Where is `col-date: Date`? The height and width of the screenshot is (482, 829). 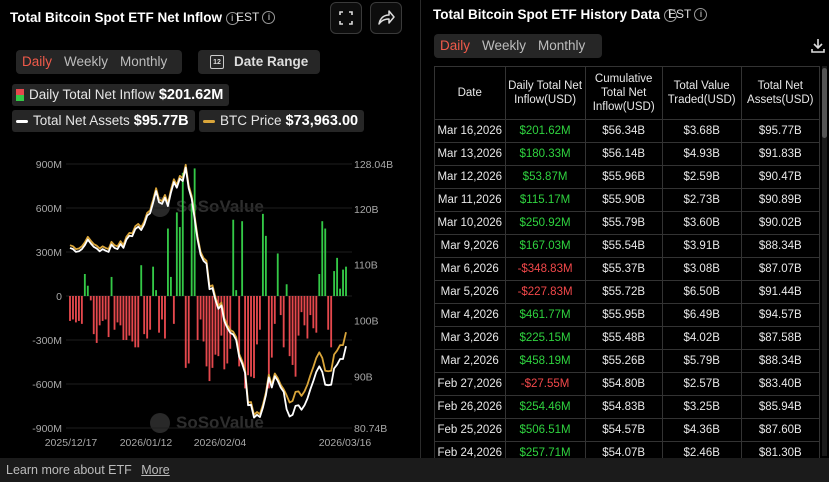 col-date: Date is located at coordinates (470, 93).